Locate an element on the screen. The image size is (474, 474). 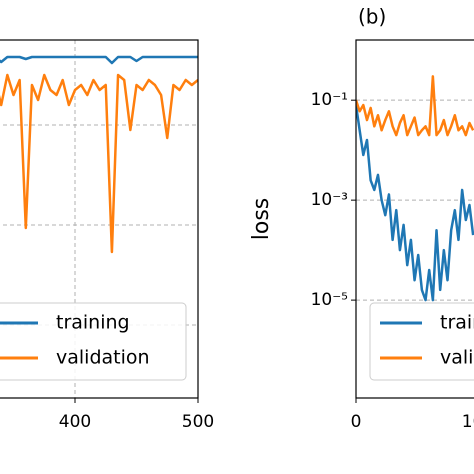
legend-box is located at coordinates (93, 341).